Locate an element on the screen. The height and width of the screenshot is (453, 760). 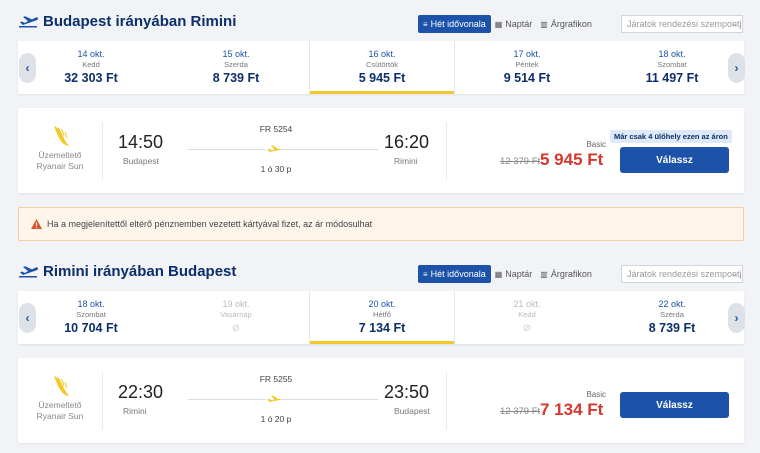
flight-duration: 1 ó 20 p is located at coordinates (276, 419).